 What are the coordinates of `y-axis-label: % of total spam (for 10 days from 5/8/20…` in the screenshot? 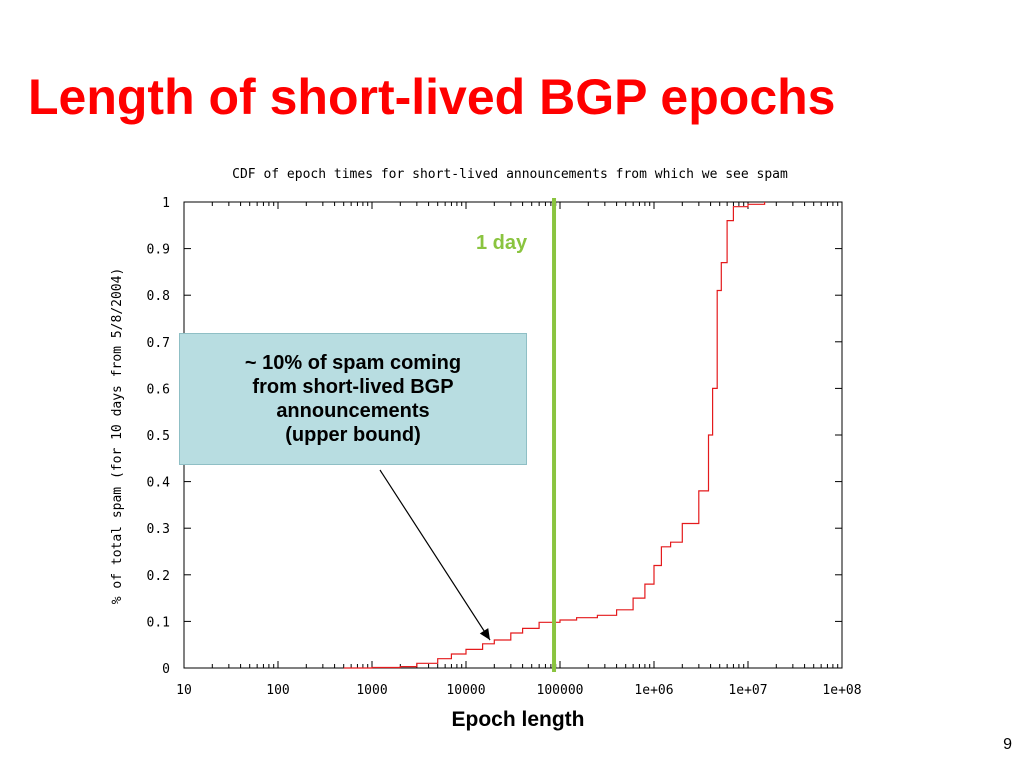 It's located at (117, 436).